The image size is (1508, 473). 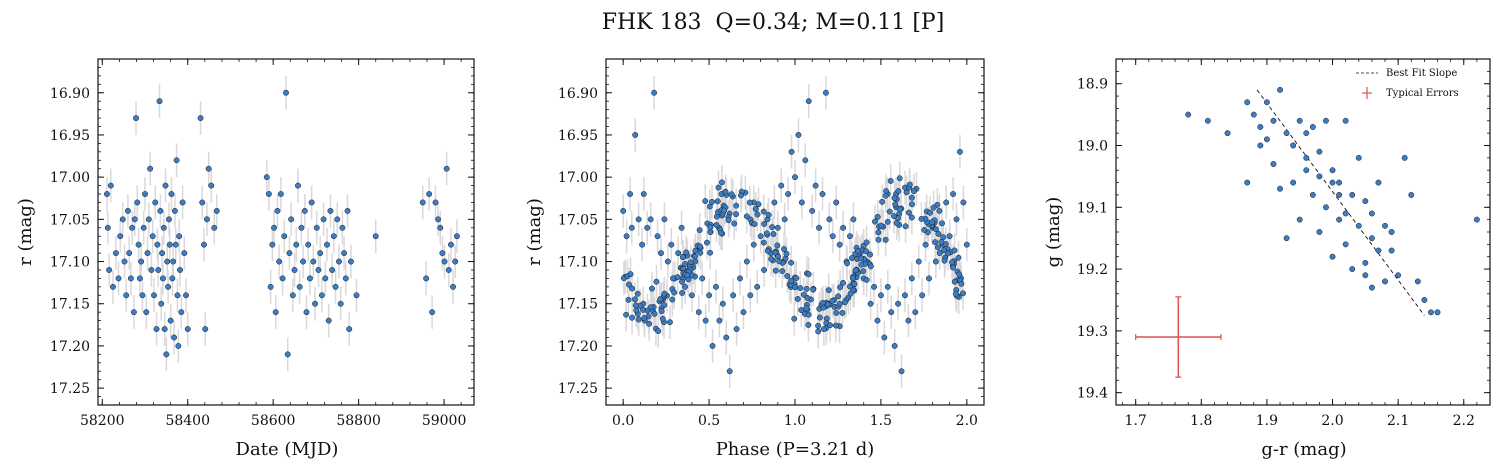 I want to click on y-tick-label: 16.90, so click(x=578, y=94).